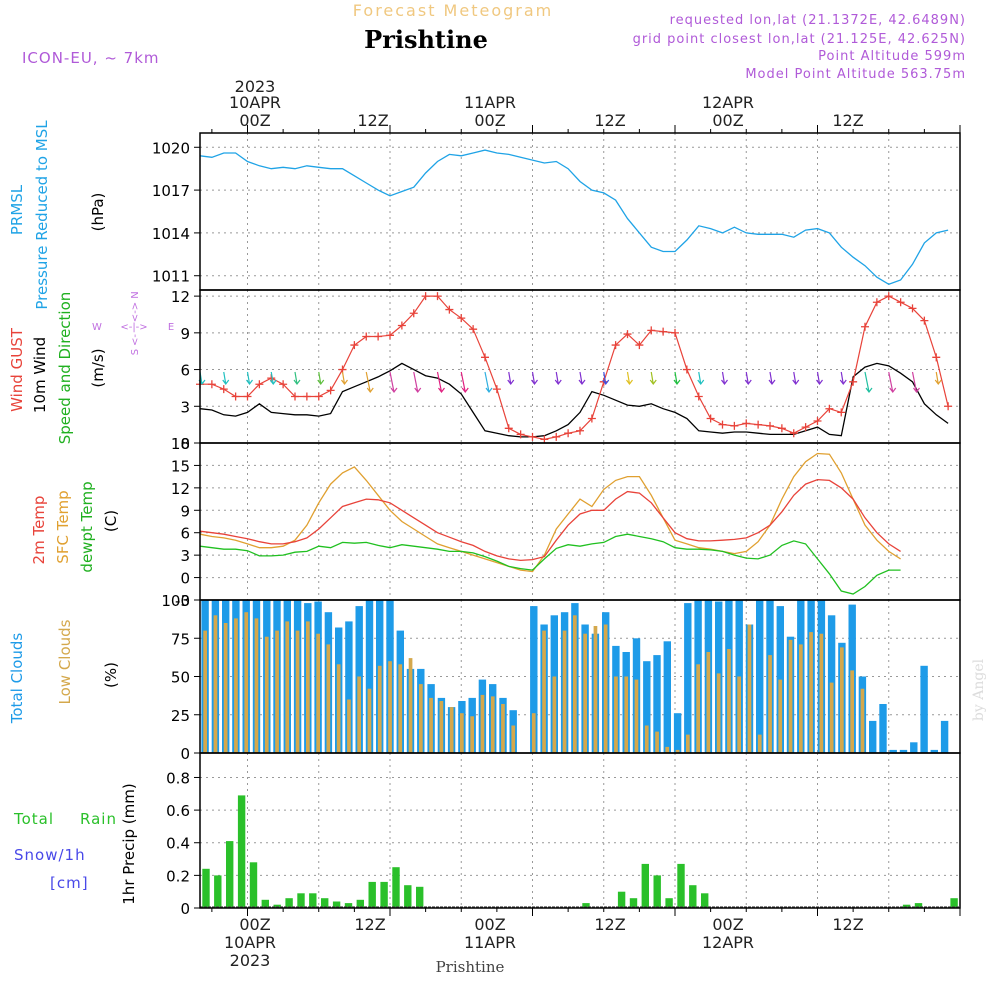  I want to click on clouds-ytick-label-2: 50, so click(180, 678).